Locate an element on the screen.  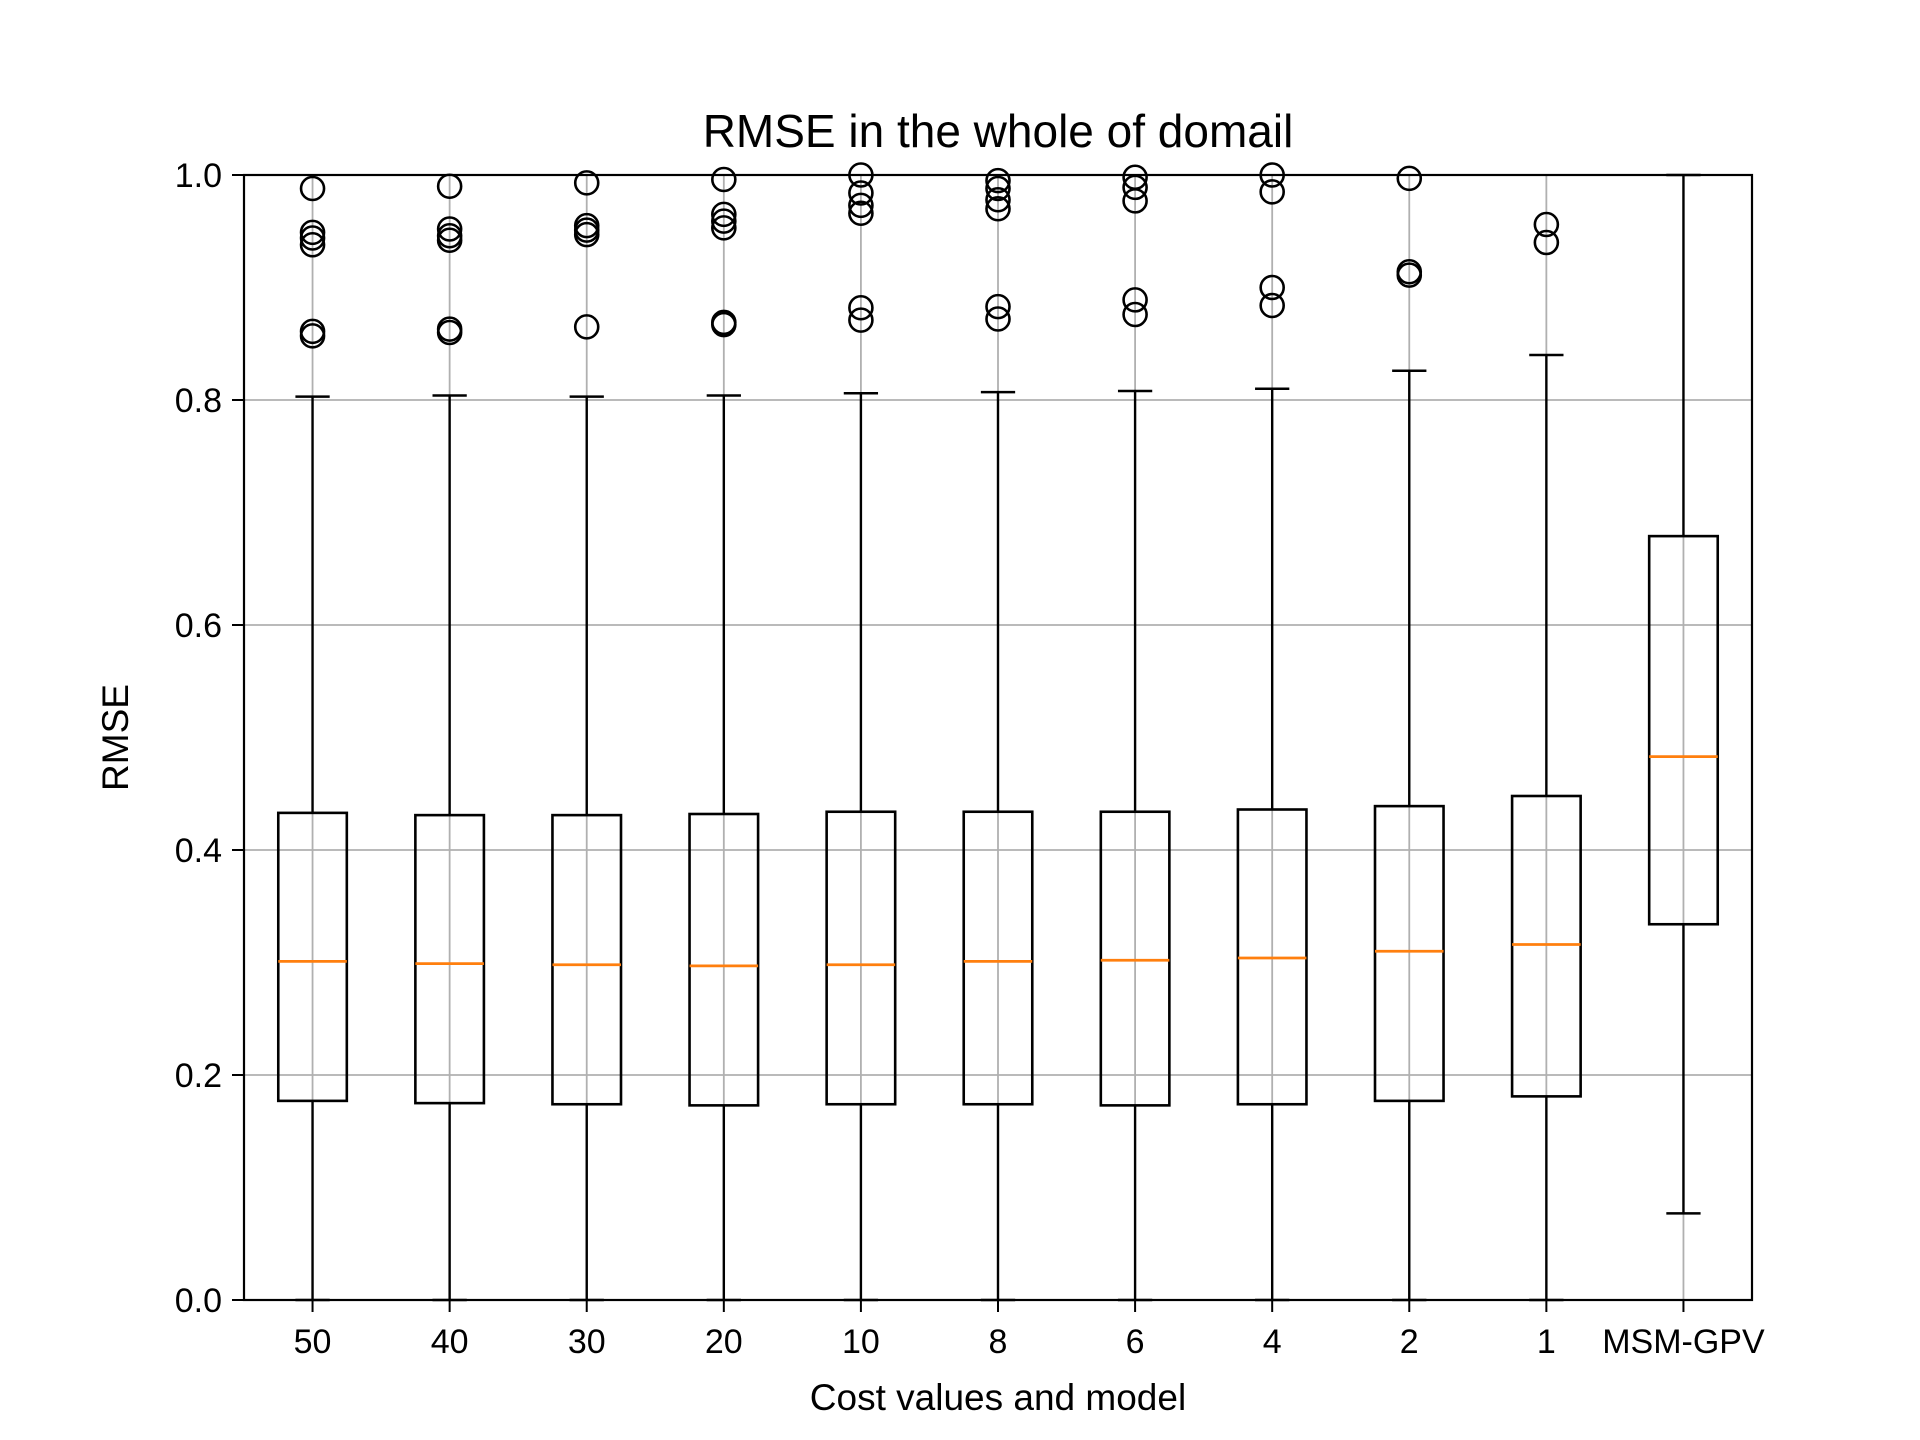
outlier-layer is located at coordinates (929, 255).